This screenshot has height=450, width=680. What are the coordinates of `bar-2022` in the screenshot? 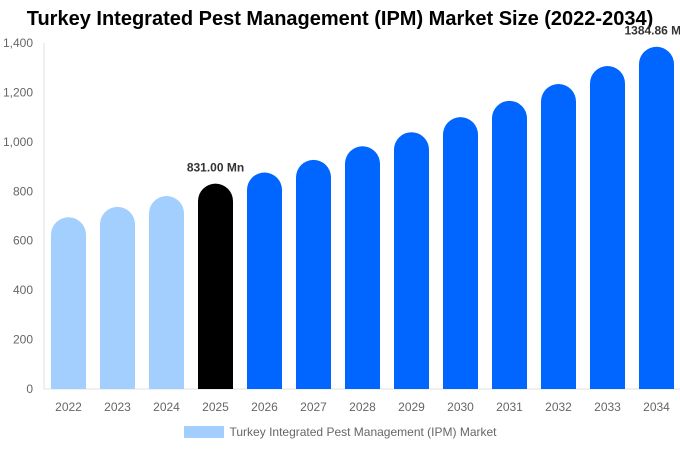 It's located at (68, 303).